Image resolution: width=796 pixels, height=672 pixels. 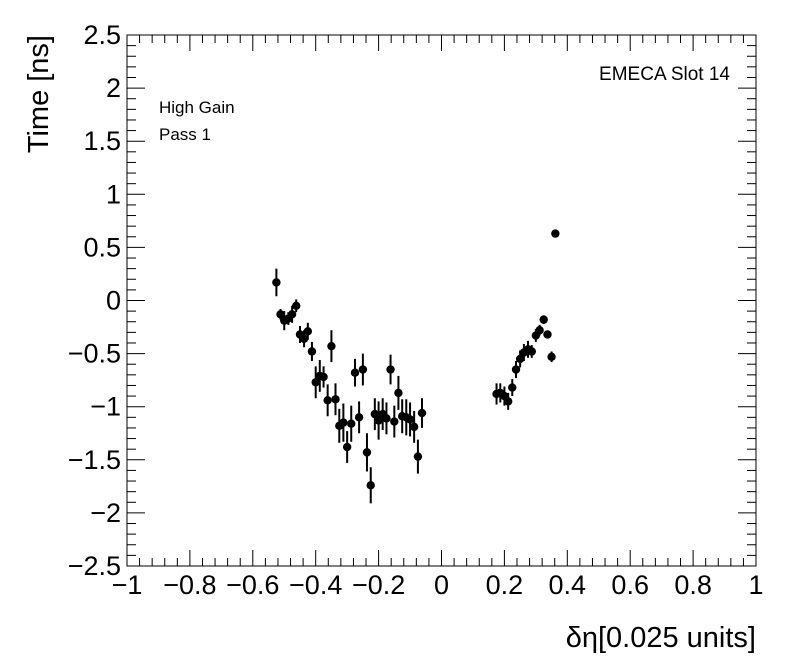 I want to click on x-axis-title: δη[0.025 units], so click(x=661, y=638).